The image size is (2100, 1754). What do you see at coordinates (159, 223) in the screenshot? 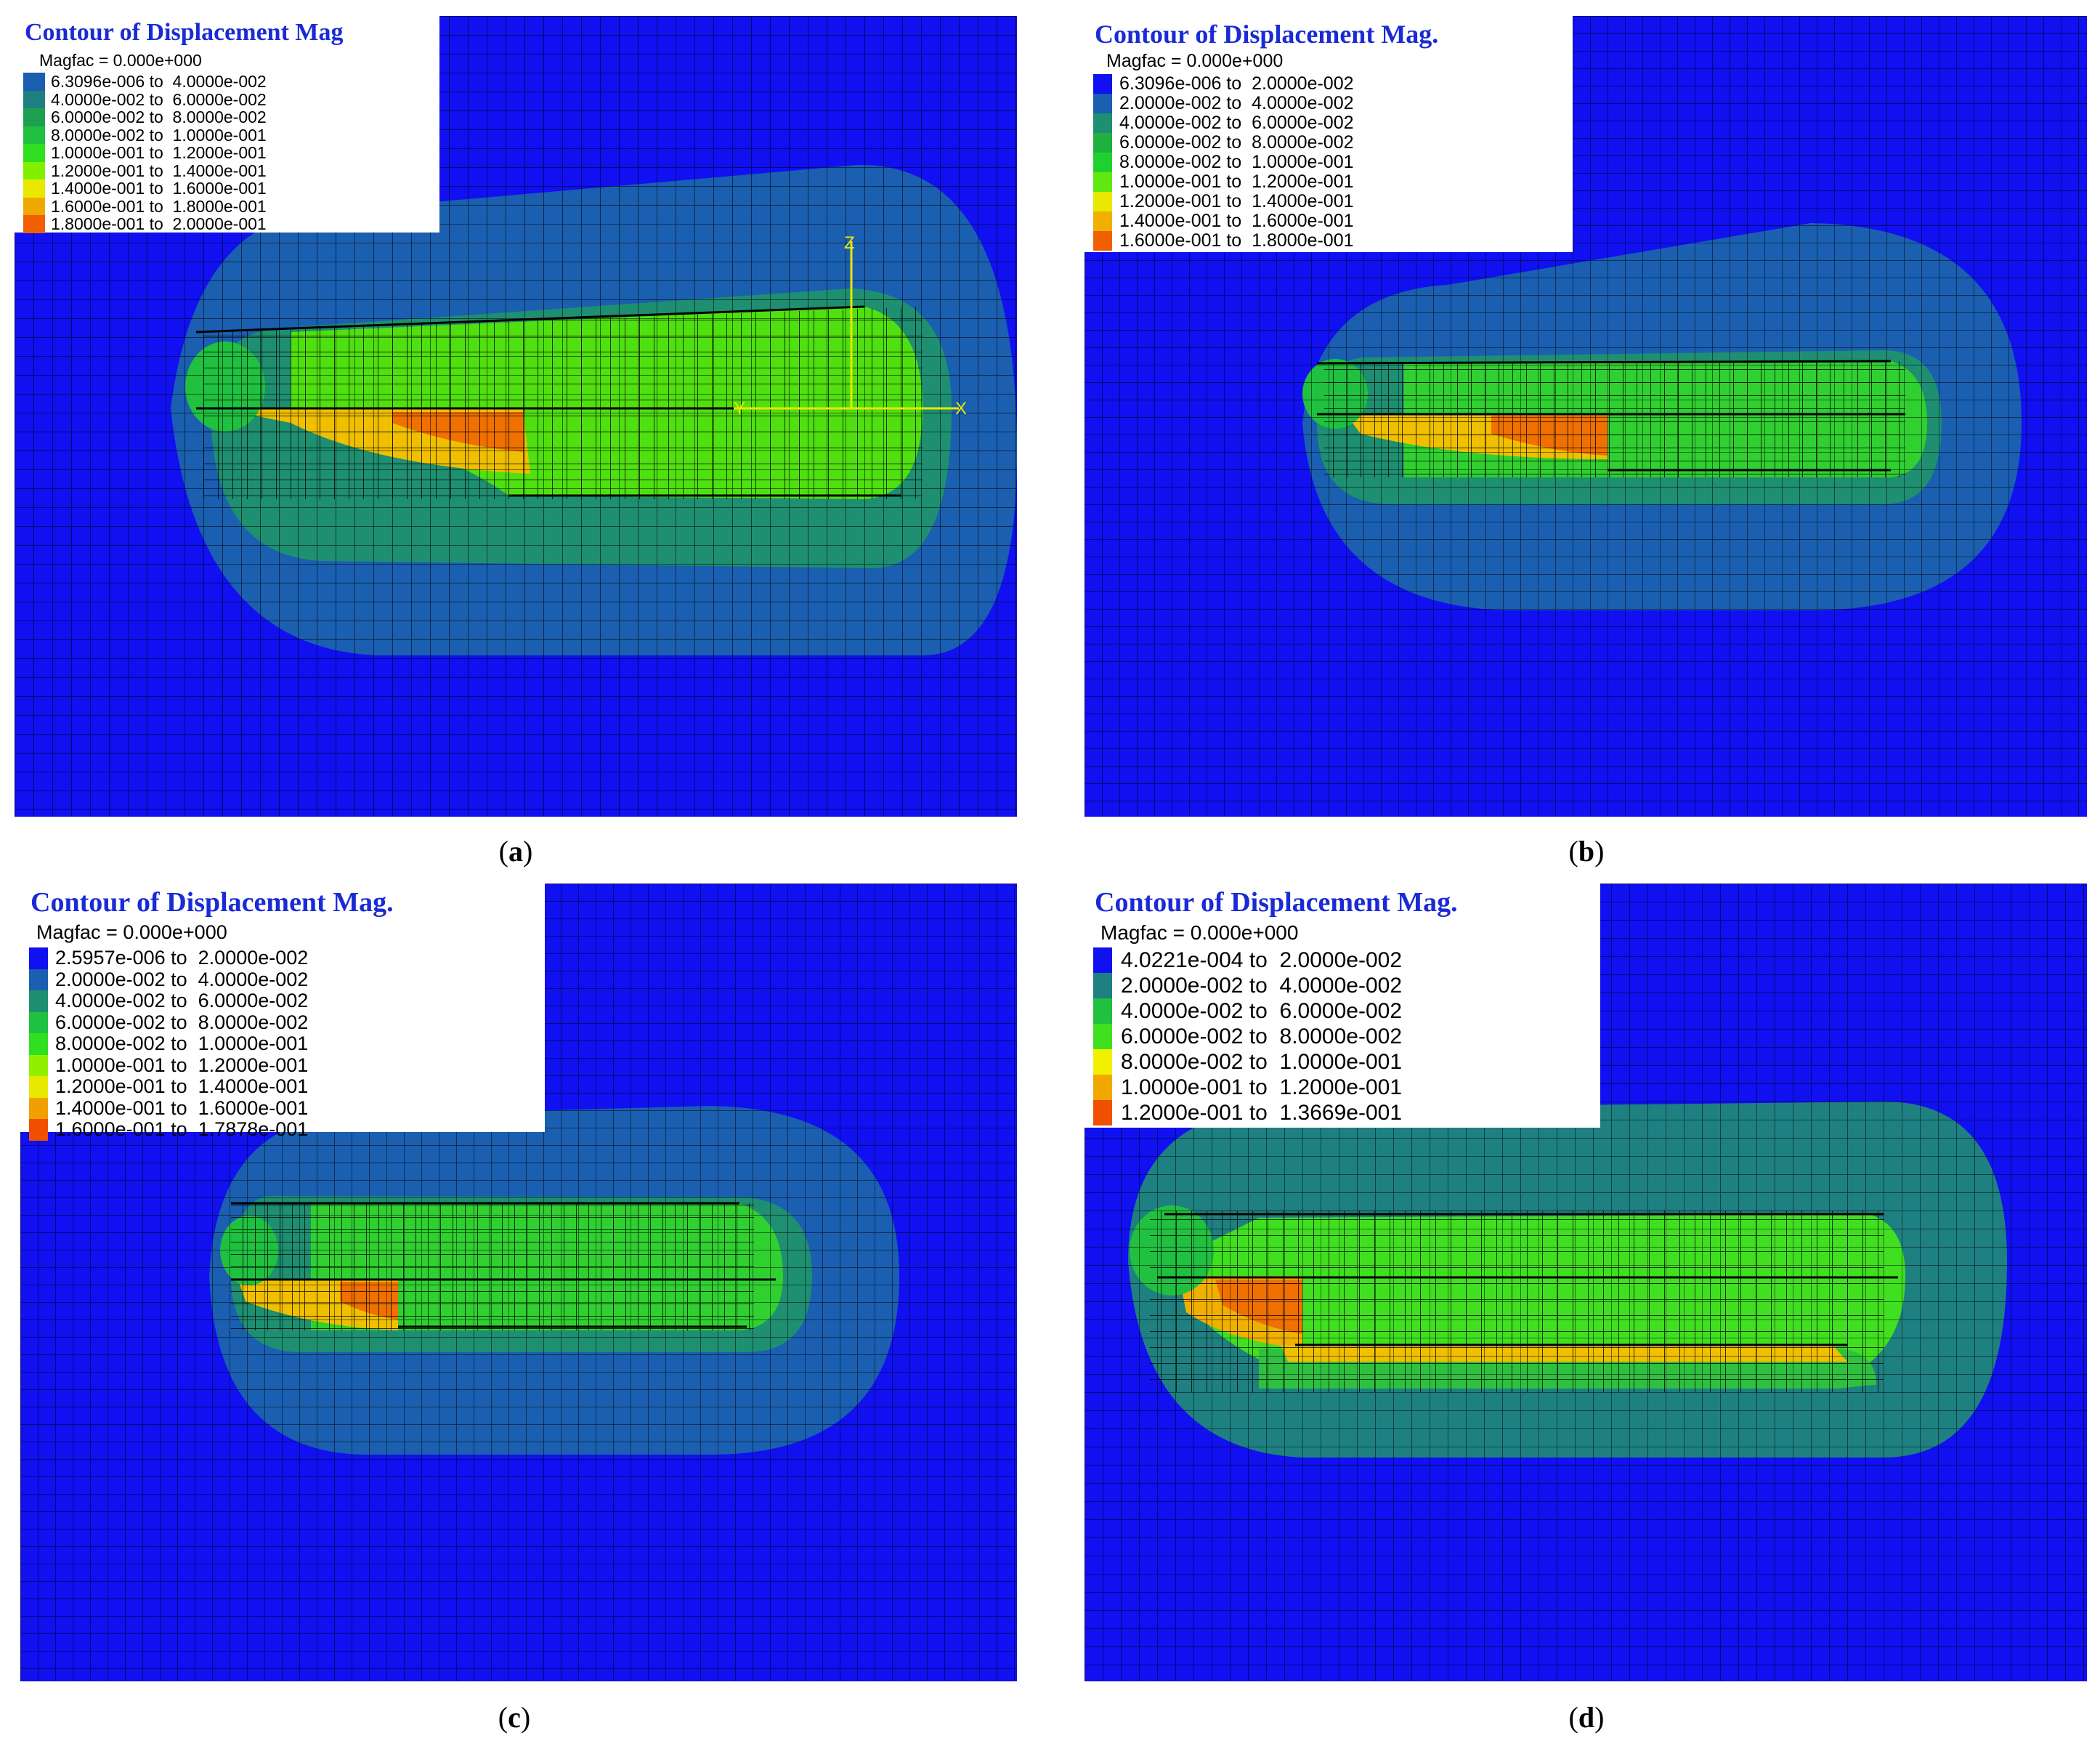
I see `legend-range-label: 1.8000e-001 to 2.0000e-001` at bounding box center [159, 223].